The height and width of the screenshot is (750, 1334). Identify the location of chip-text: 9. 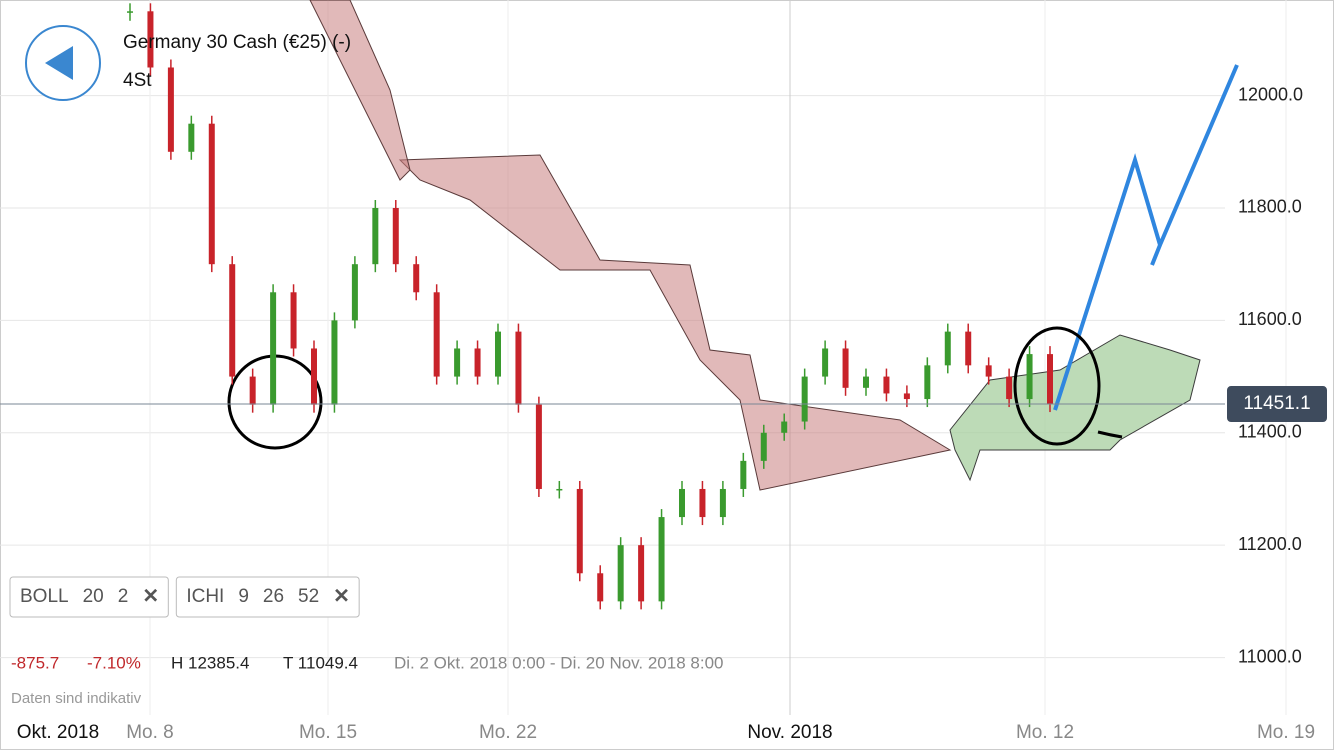
(243, 596).